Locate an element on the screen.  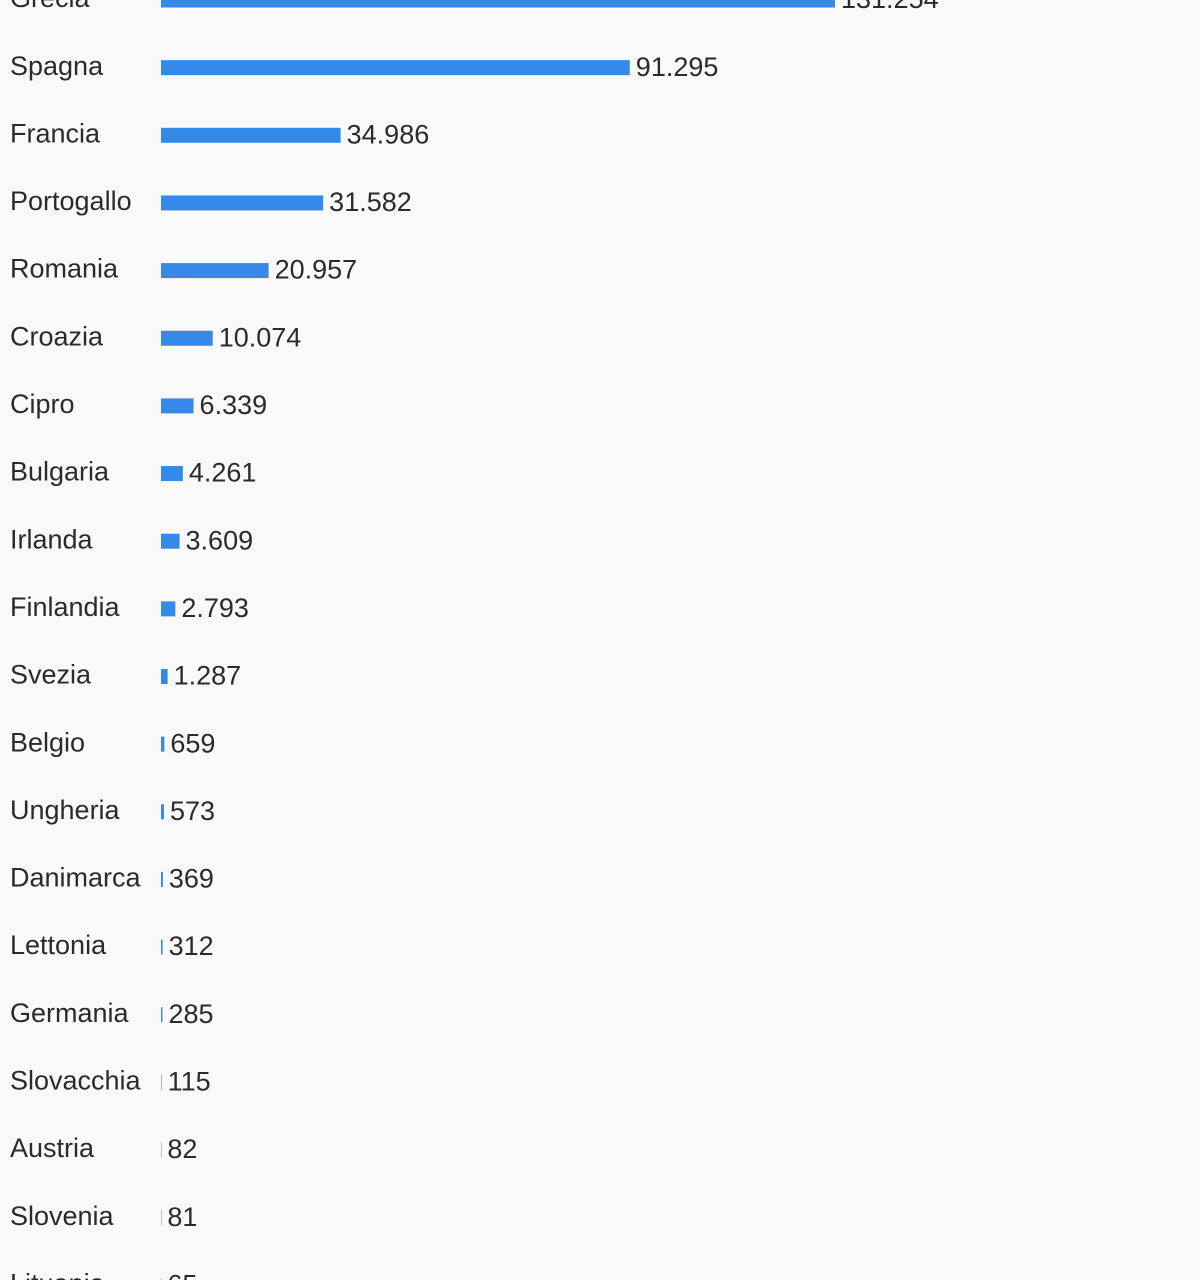
bar-row: Slovacchia 115 is located at coordinates (110, 1081).